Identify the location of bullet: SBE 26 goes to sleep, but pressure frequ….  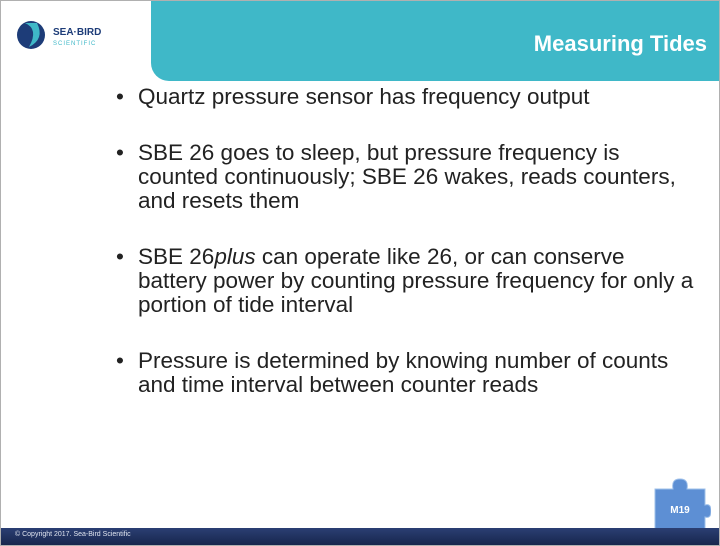
(406, 177).